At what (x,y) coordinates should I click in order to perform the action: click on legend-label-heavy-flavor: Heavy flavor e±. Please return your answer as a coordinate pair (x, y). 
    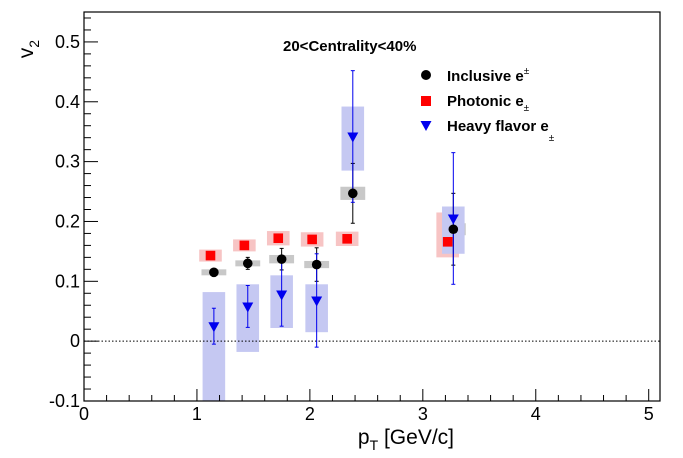
    Looking at the image, I should click on (501, 131).